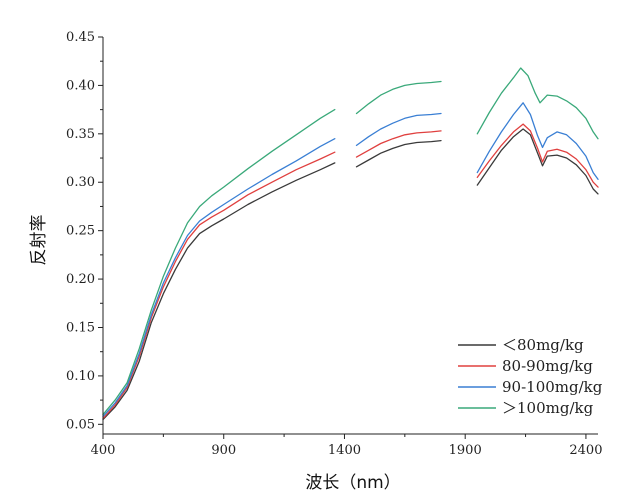  I want to click on legend-label: ＜80mg/kg, so click(543, 345).